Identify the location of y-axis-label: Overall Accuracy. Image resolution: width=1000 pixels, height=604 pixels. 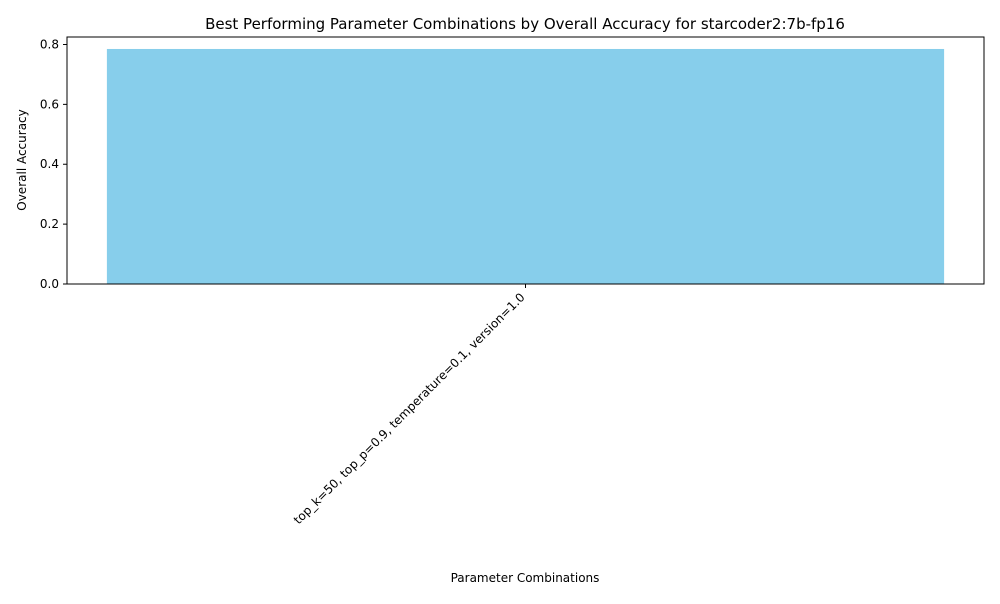
(22, 159).